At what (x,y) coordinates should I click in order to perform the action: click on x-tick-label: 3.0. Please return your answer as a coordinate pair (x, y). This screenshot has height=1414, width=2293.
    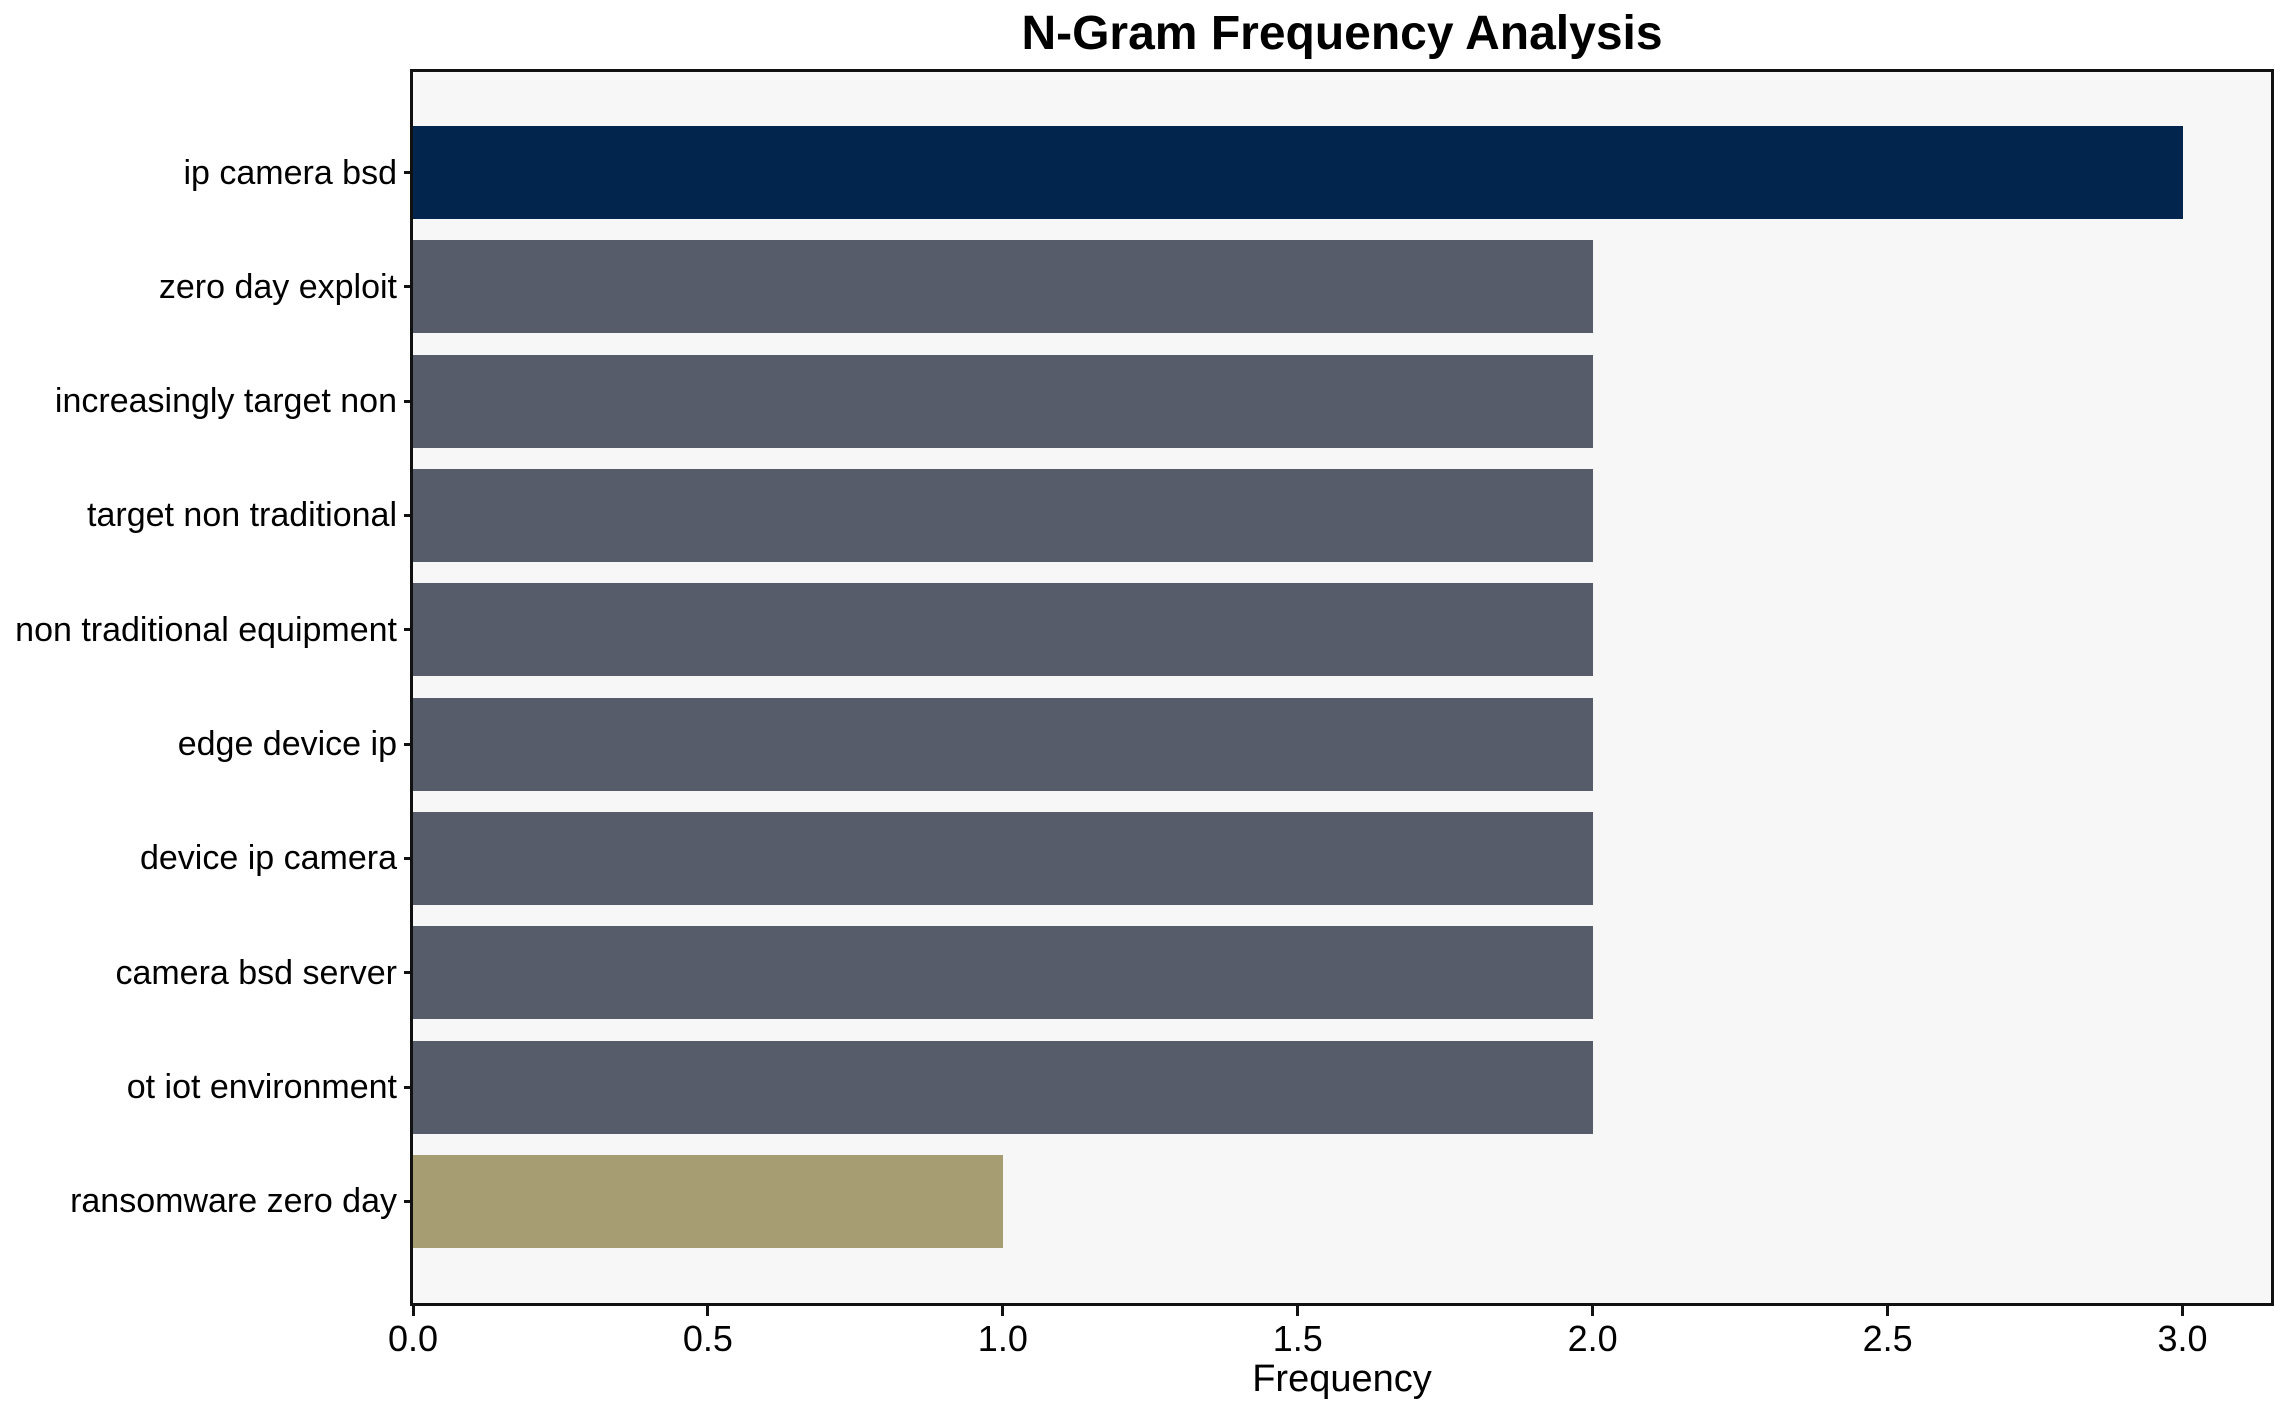
    Looking at the image, I should click on (2182, 1338).